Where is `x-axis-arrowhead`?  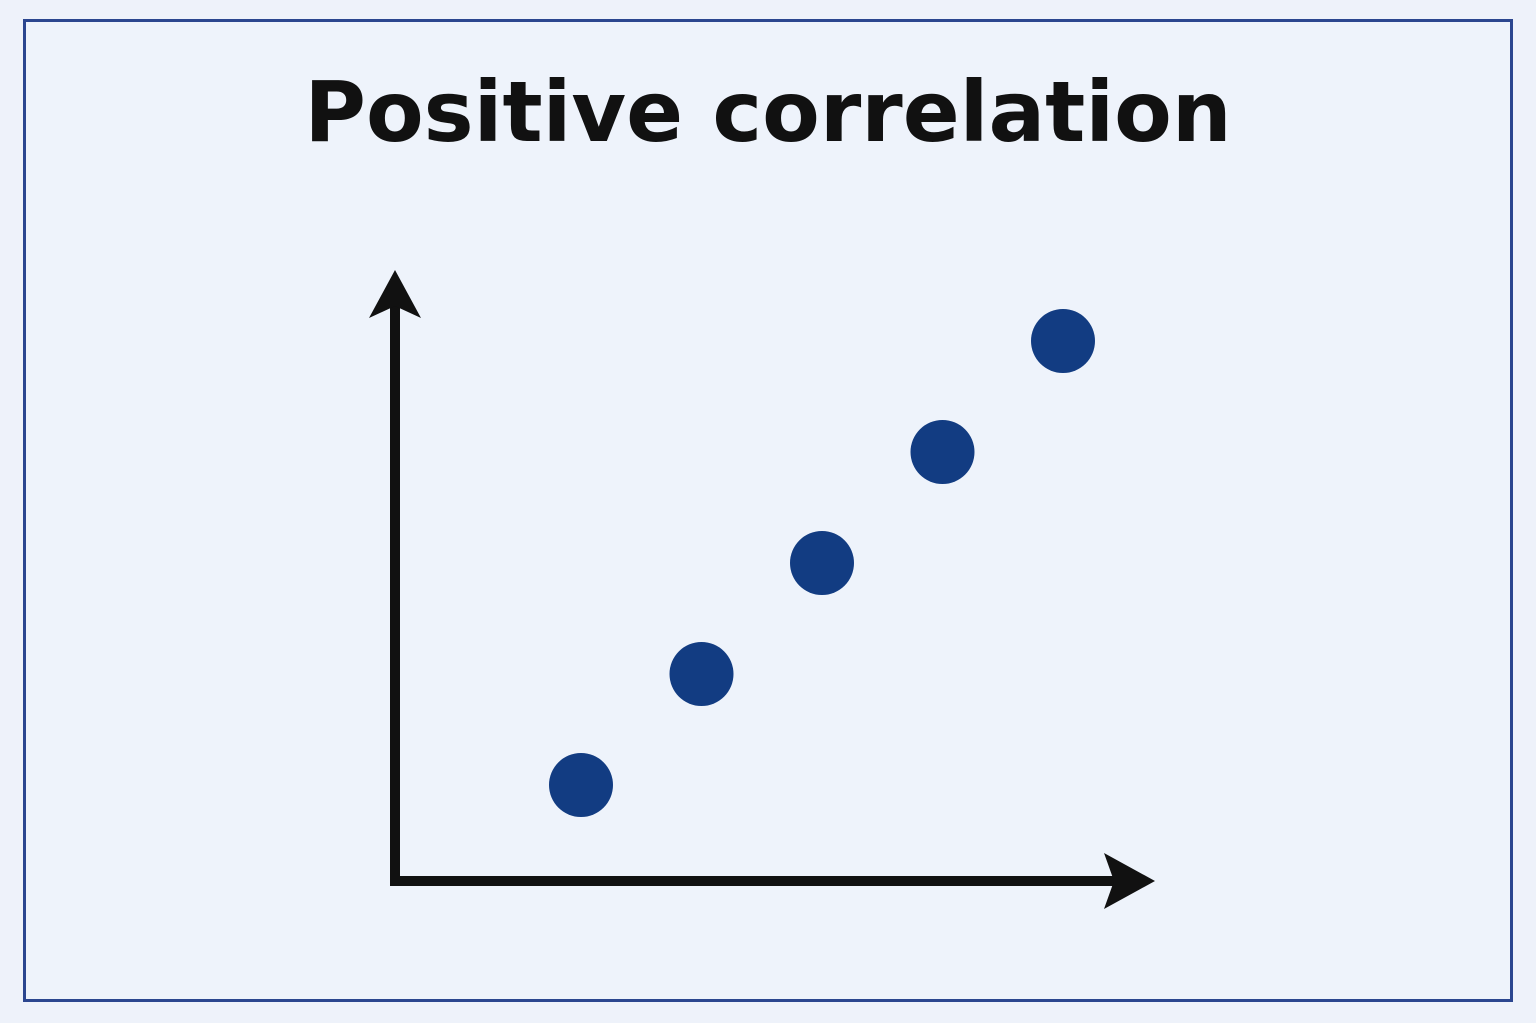 x-axis-arrowhead is located at coordinates (1129, 881).